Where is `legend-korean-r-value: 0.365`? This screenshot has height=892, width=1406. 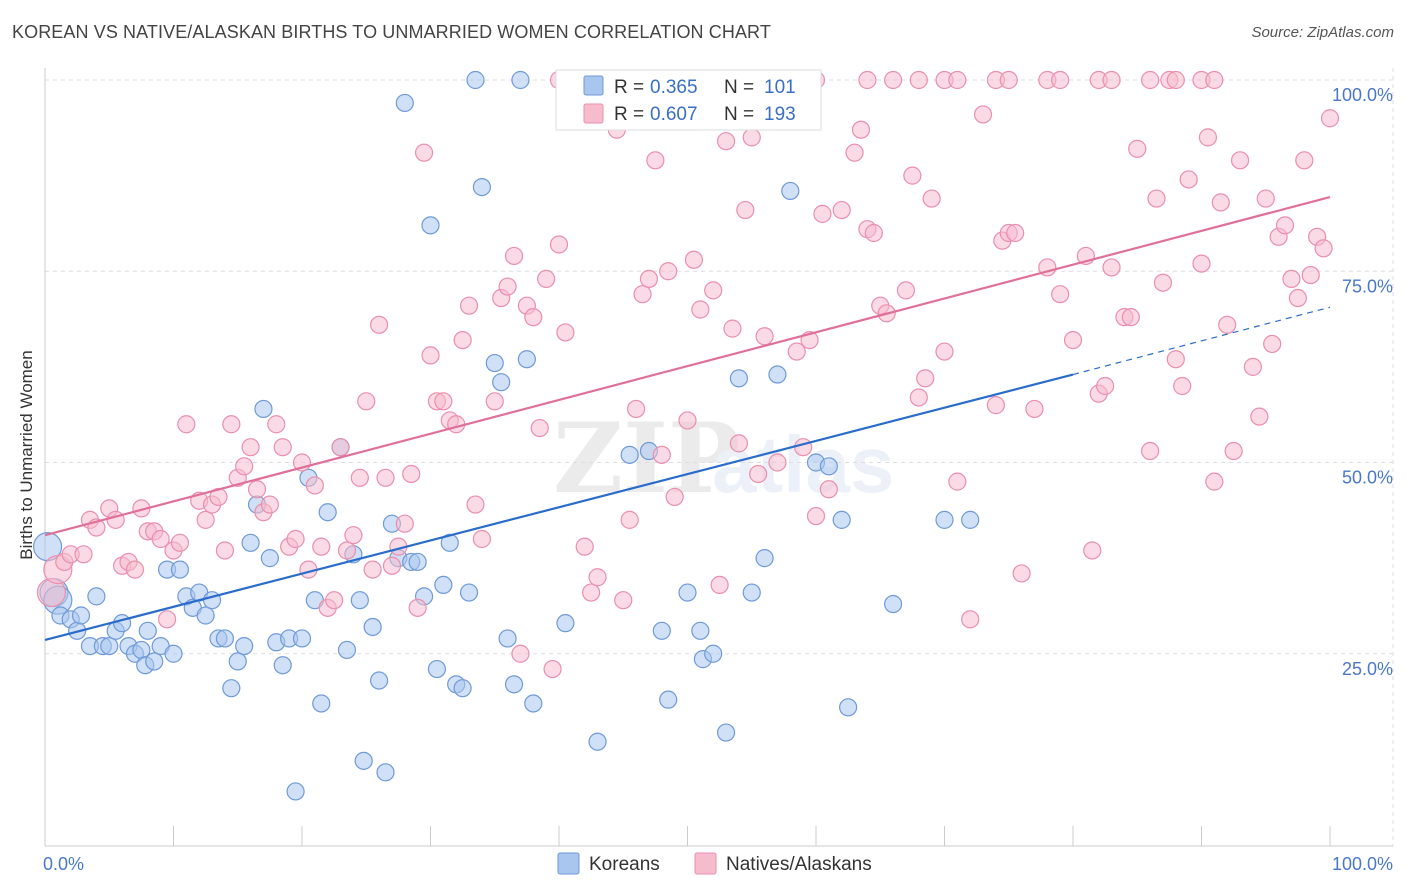
legend-korean-r-value: 0.365 is located at coordinates (674, 87).